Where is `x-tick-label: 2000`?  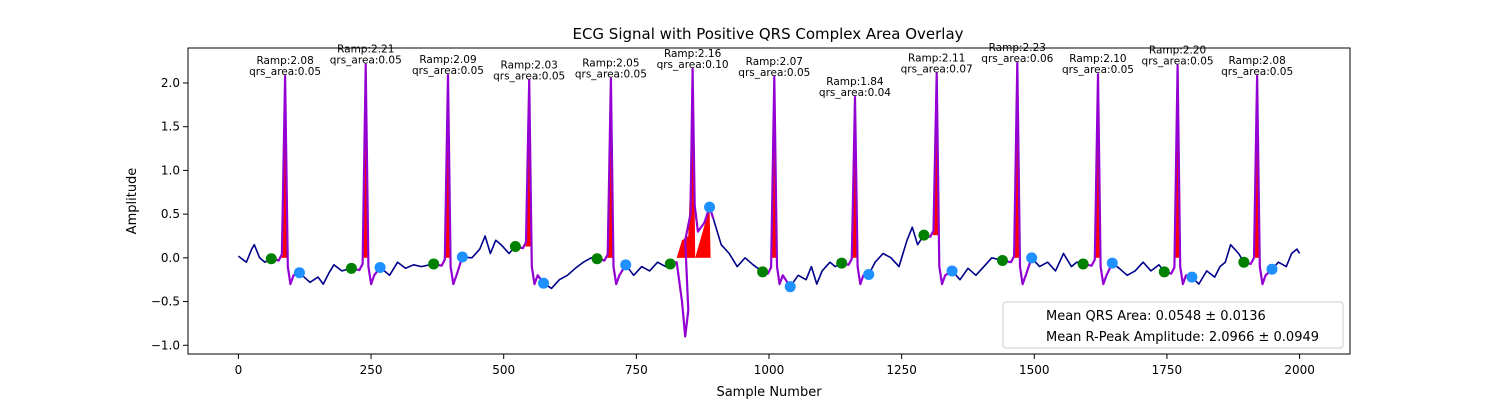
x-tick-label: 2000 is located at coordinates (1299, 370).